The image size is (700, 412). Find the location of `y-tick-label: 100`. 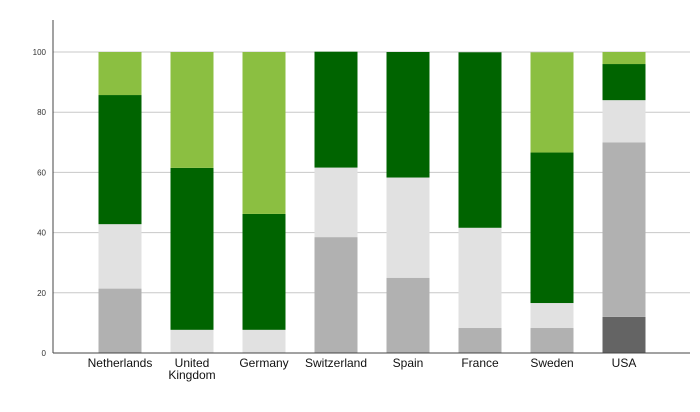

y-tick-label: 100 is located at coordinates (40, 52).